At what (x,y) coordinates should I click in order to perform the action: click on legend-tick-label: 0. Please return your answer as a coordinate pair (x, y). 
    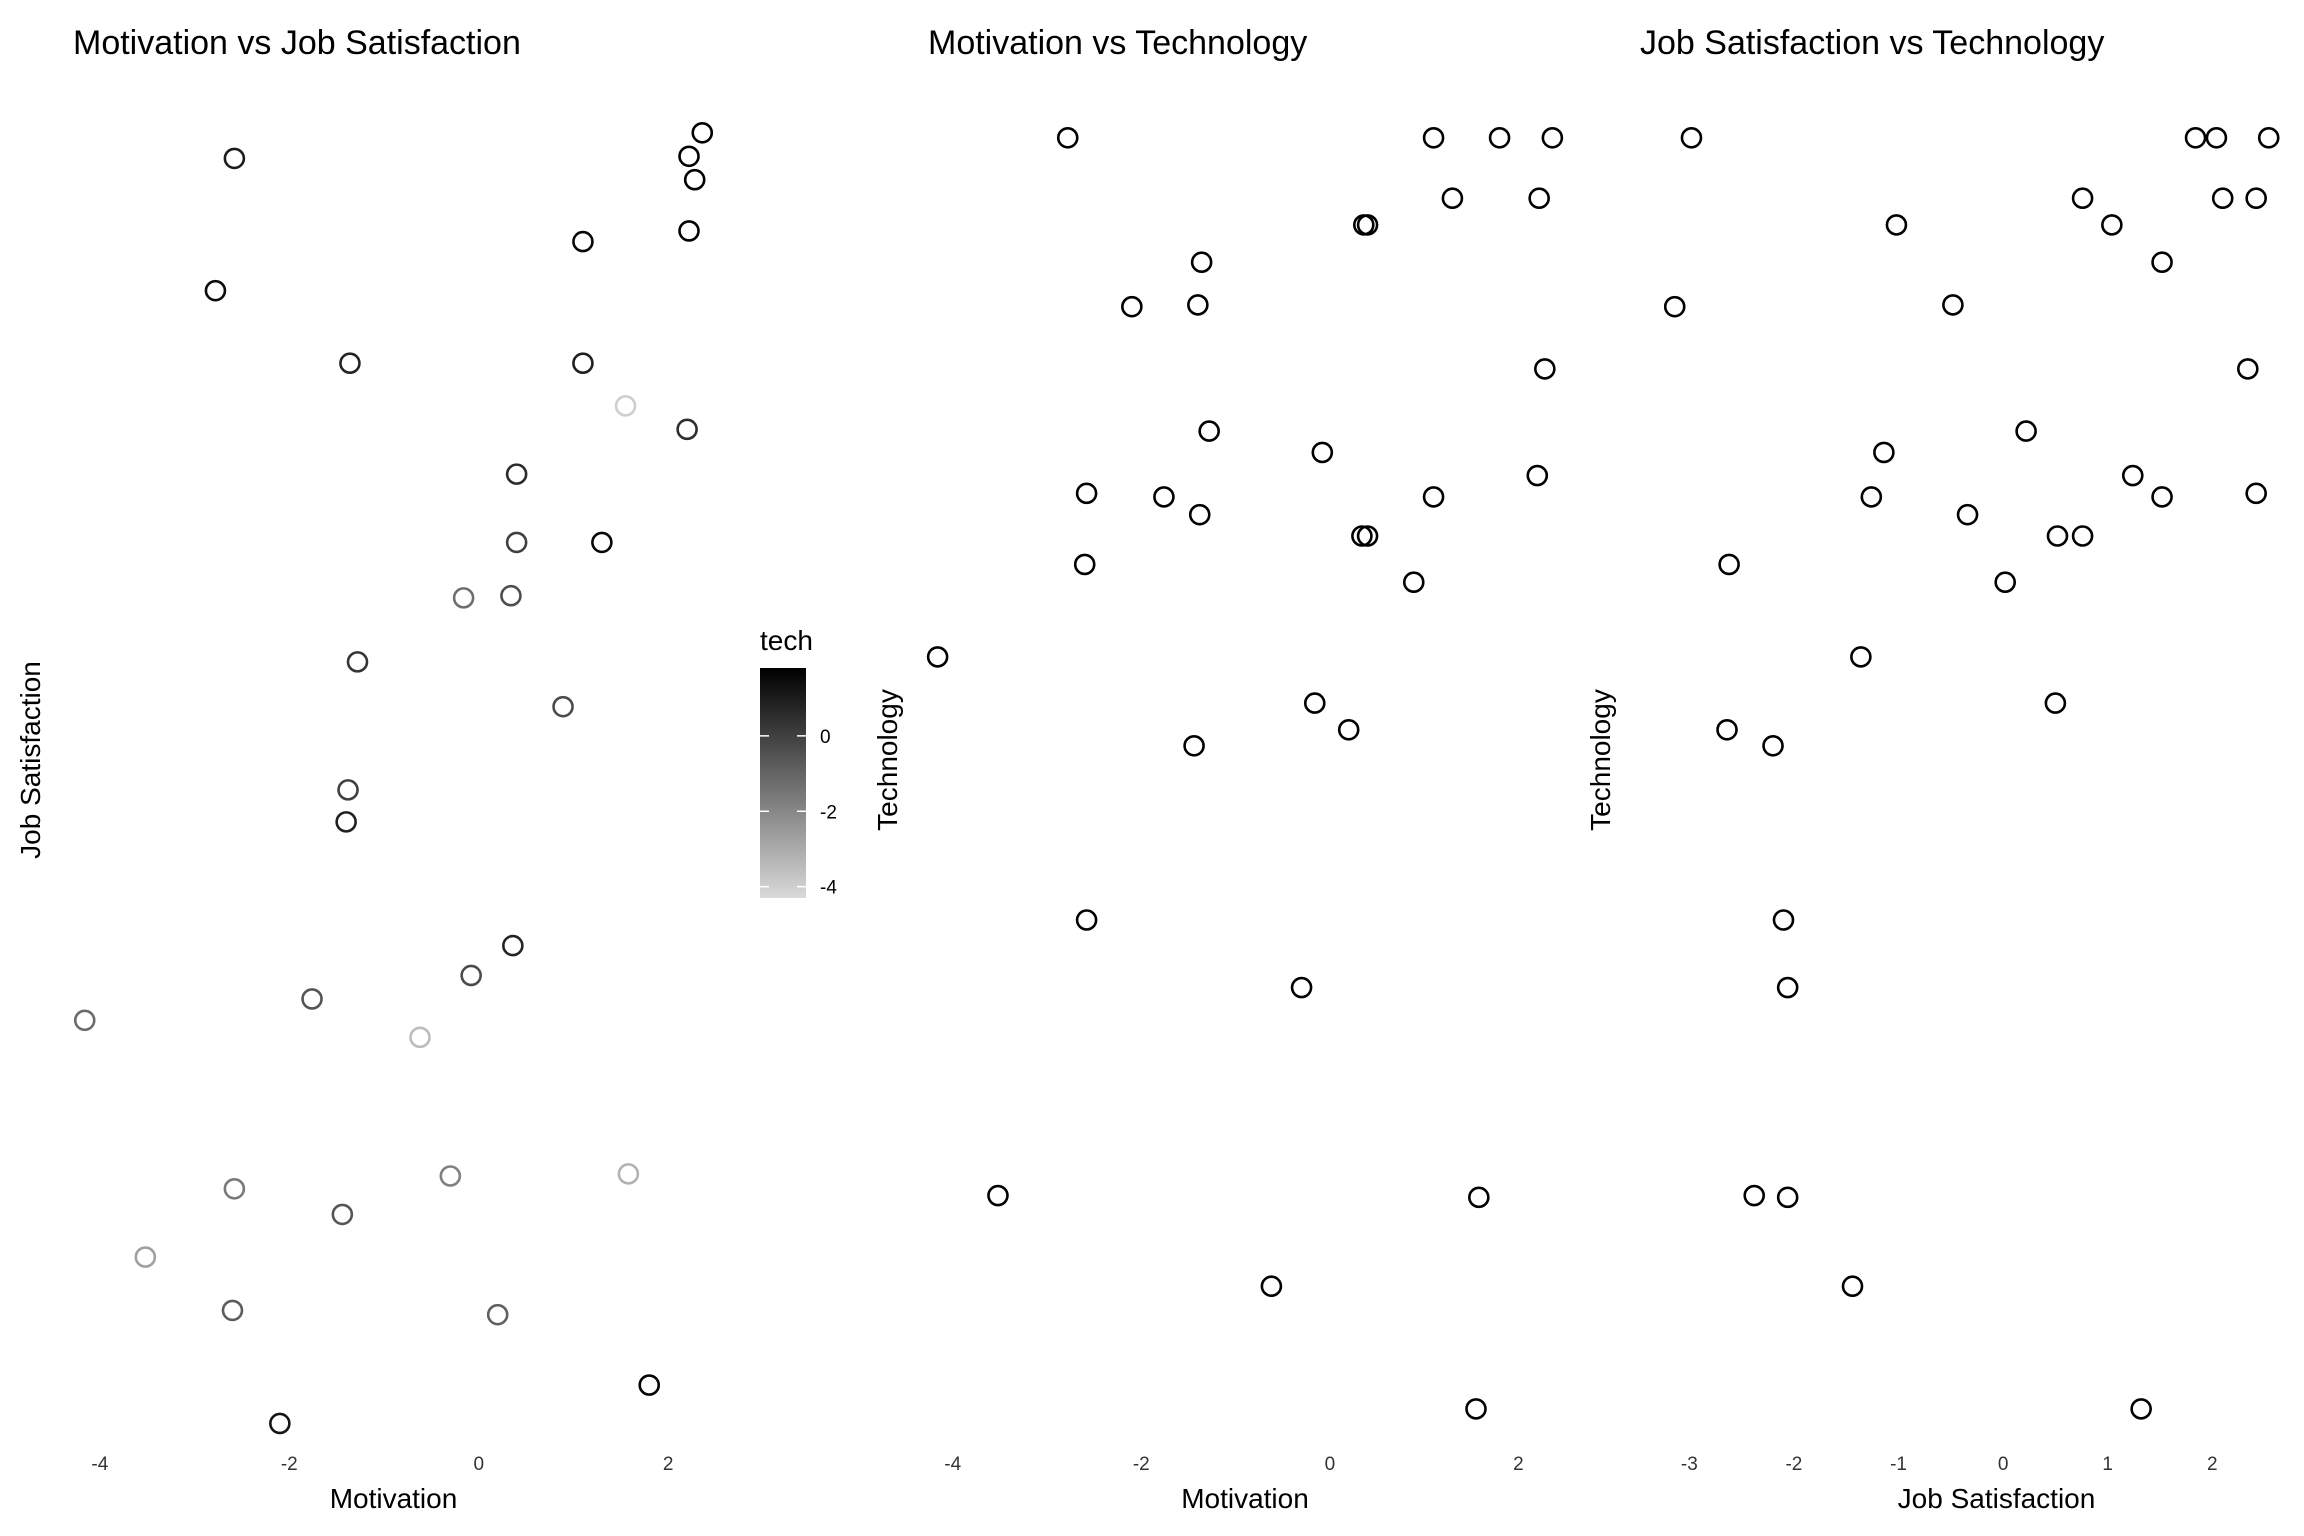
    Looking at the image, I should click on (825, 737).